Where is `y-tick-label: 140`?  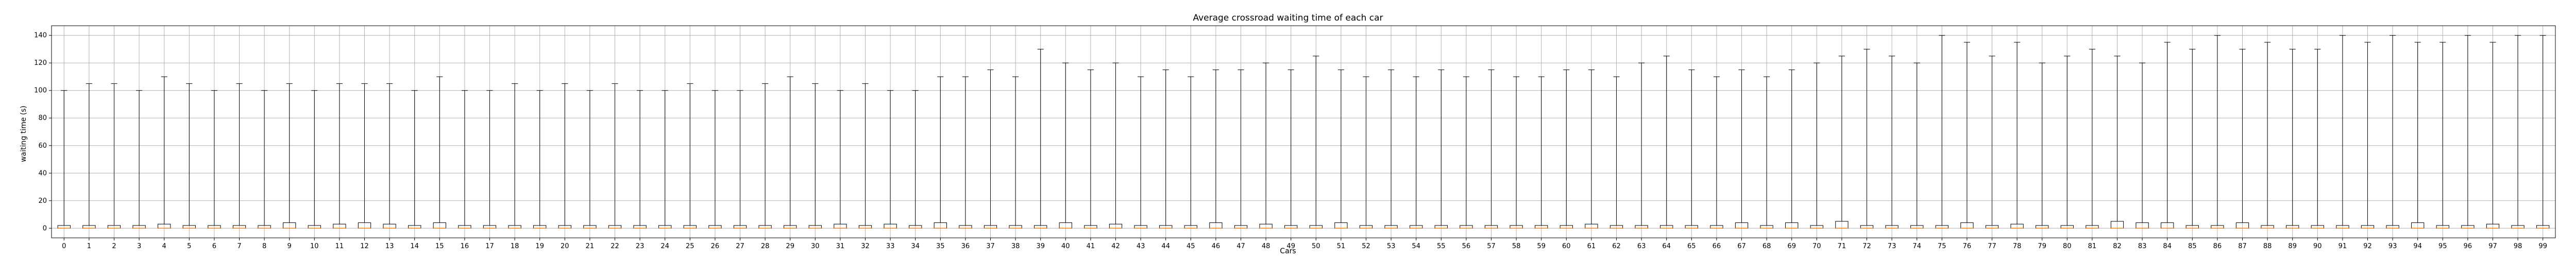 y-tick-label: 140 is located at coordinates (40, 36).